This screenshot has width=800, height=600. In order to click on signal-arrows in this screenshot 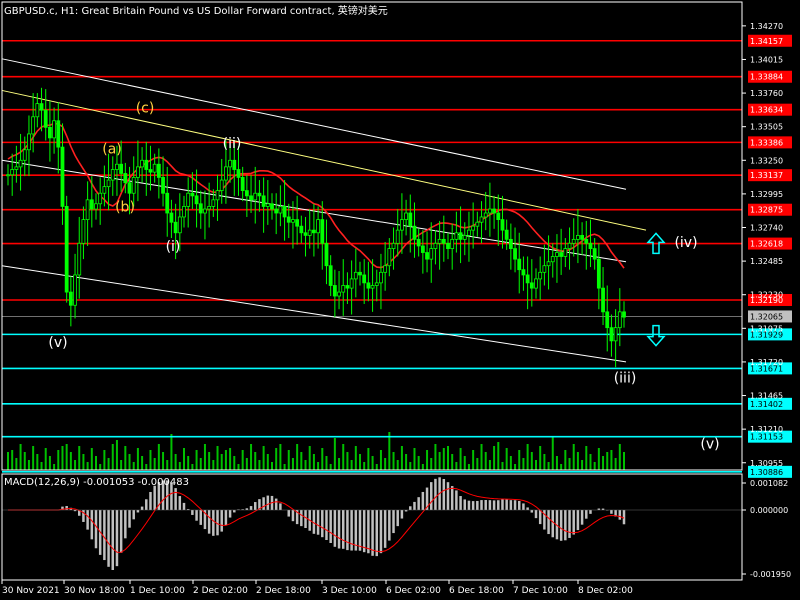, I will do `click(656, 289)`.